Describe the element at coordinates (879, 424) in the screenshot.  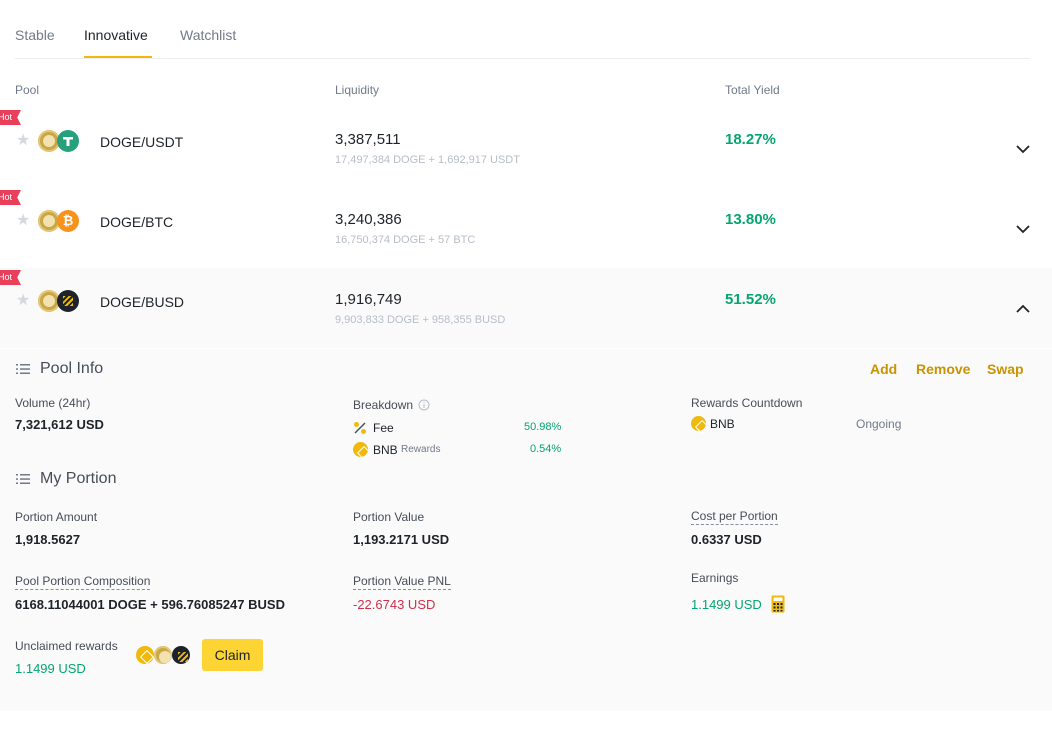
I see `countdown-status: Ongoing` at that location.